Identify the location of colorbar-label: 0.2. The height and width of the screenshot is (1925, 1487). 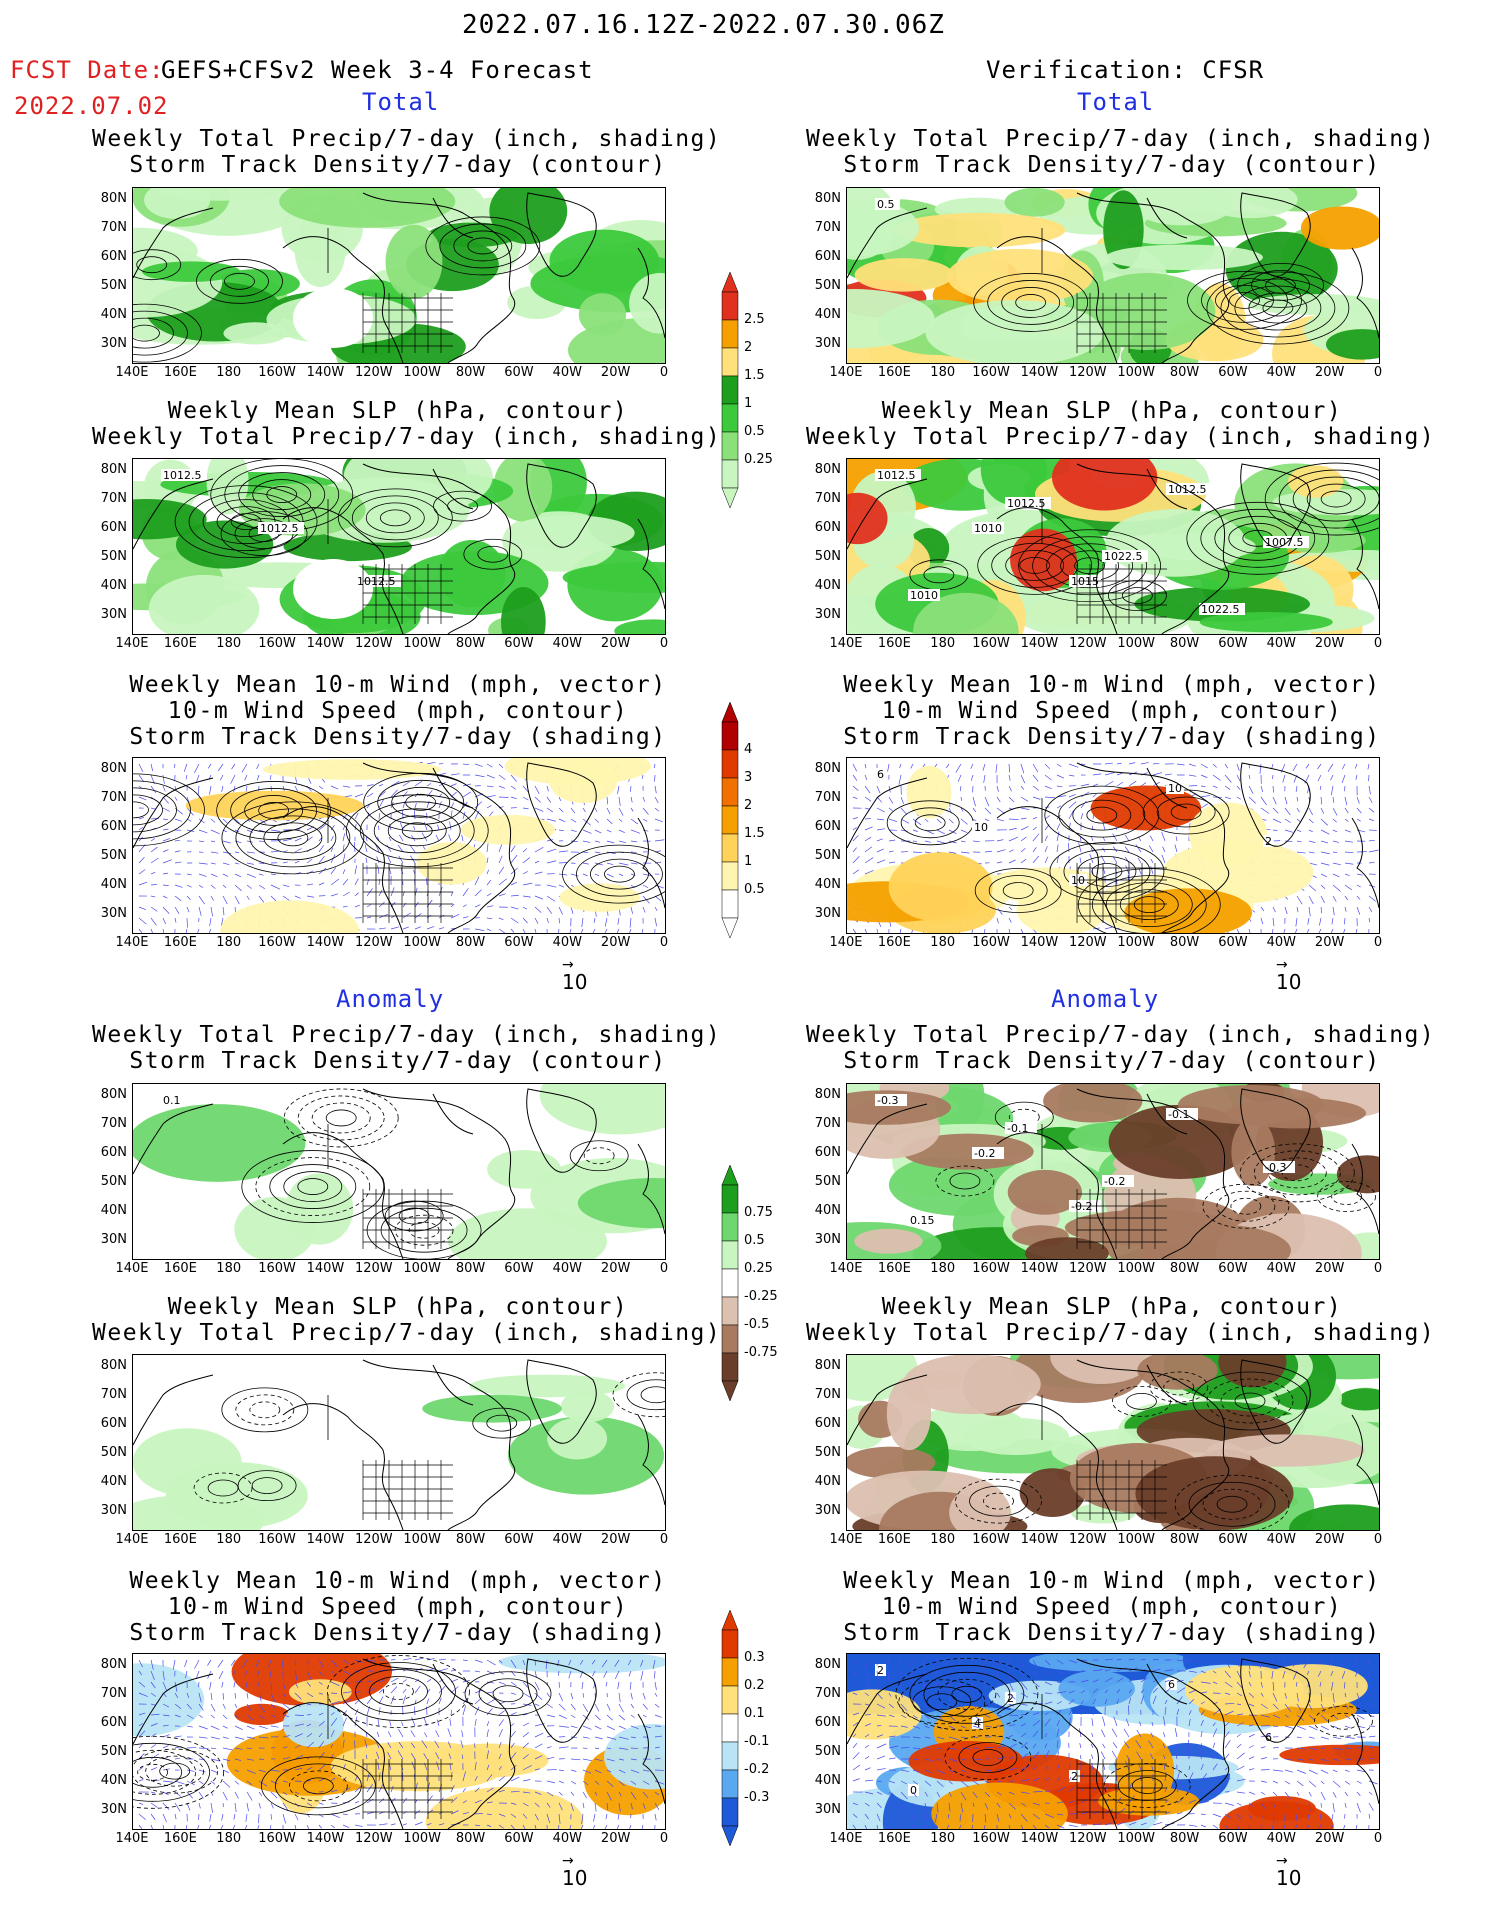
(754, 1685).